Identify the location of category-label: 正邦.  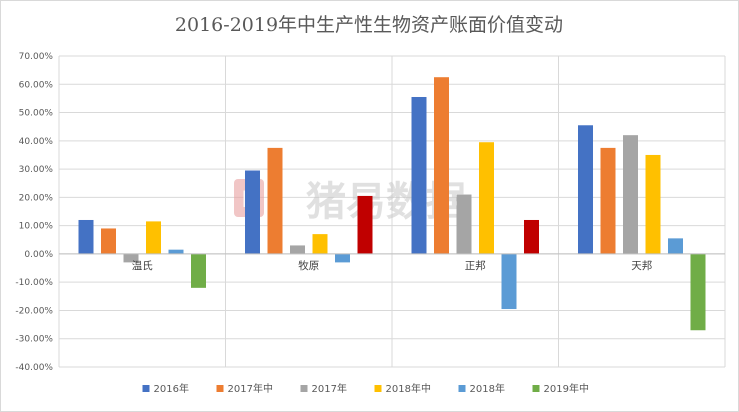
(475, 265).